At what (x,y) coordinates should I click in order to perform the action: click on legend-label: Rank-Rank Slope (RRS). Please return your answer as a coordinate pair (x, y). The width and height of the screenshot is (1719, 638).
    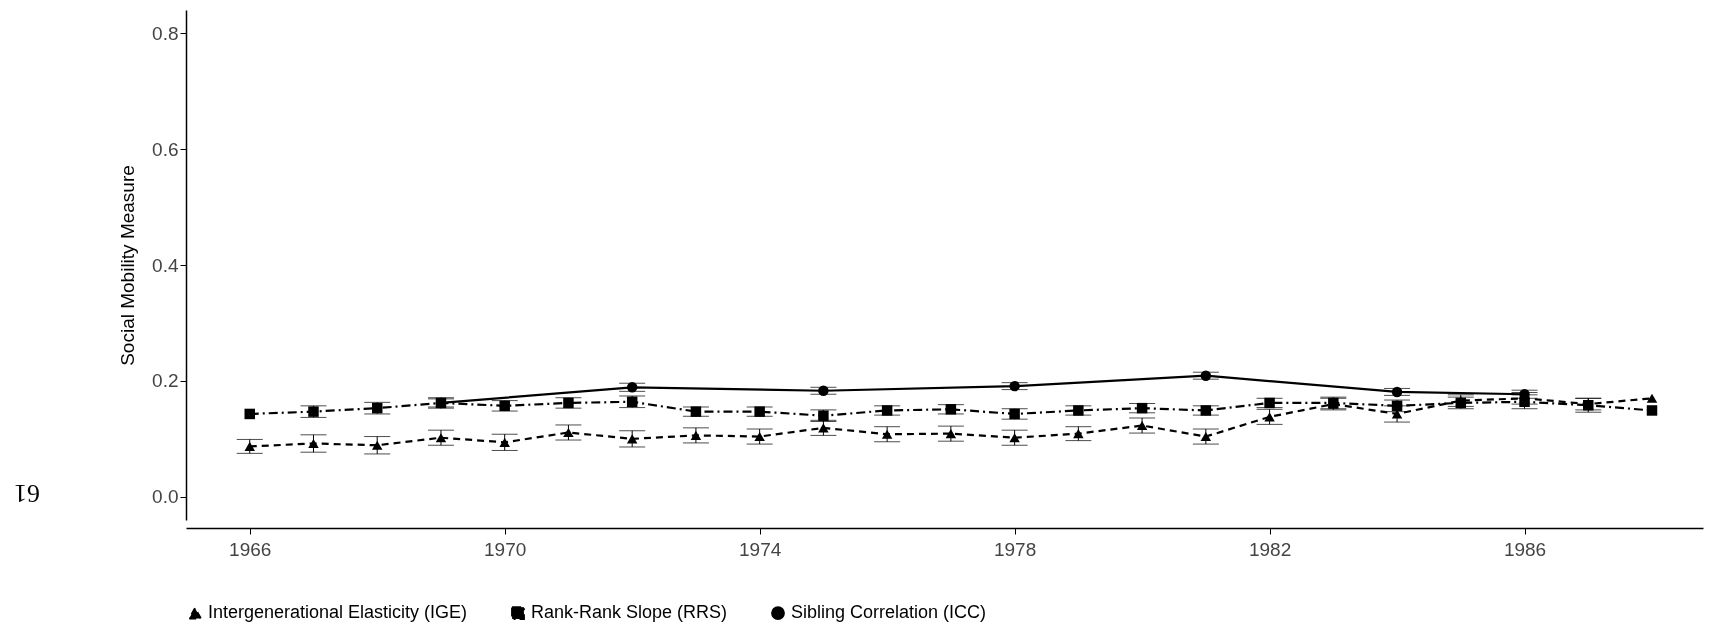
    Looking at the image, I should click on (629, 612).